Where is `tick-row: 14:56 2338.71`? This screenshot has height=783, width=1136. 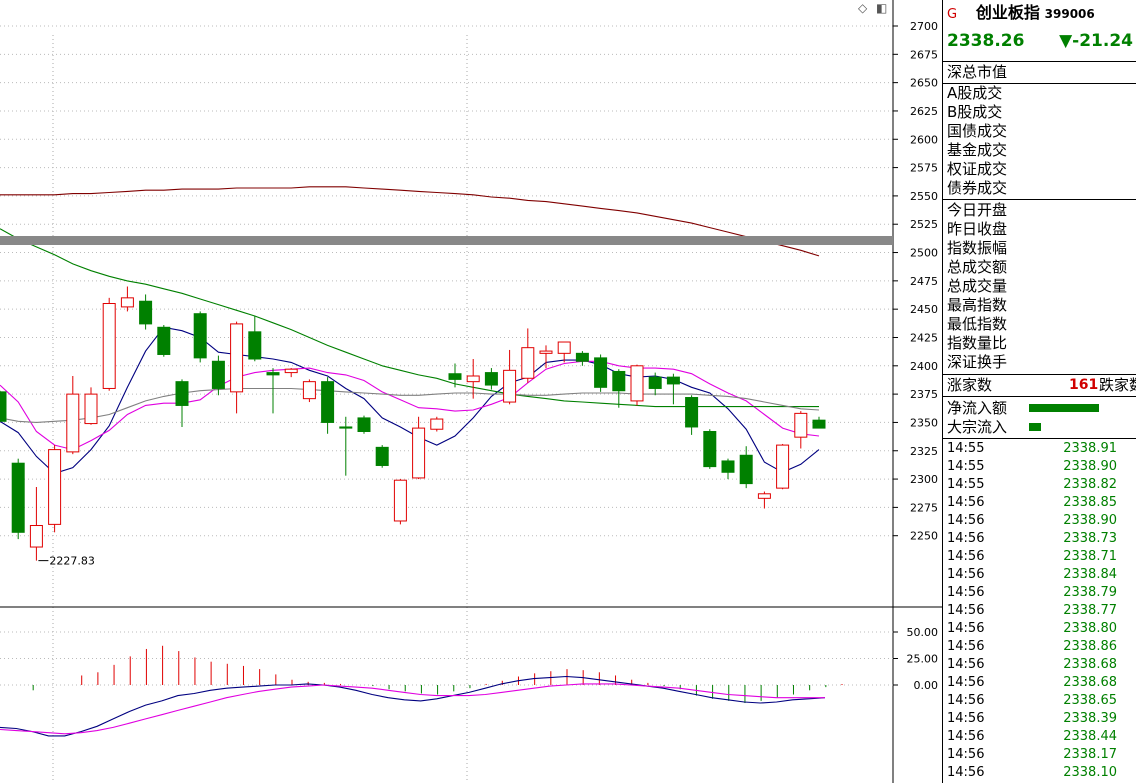
tick-row: 14:56 2338.71 is located at coordinates (1039, 558).